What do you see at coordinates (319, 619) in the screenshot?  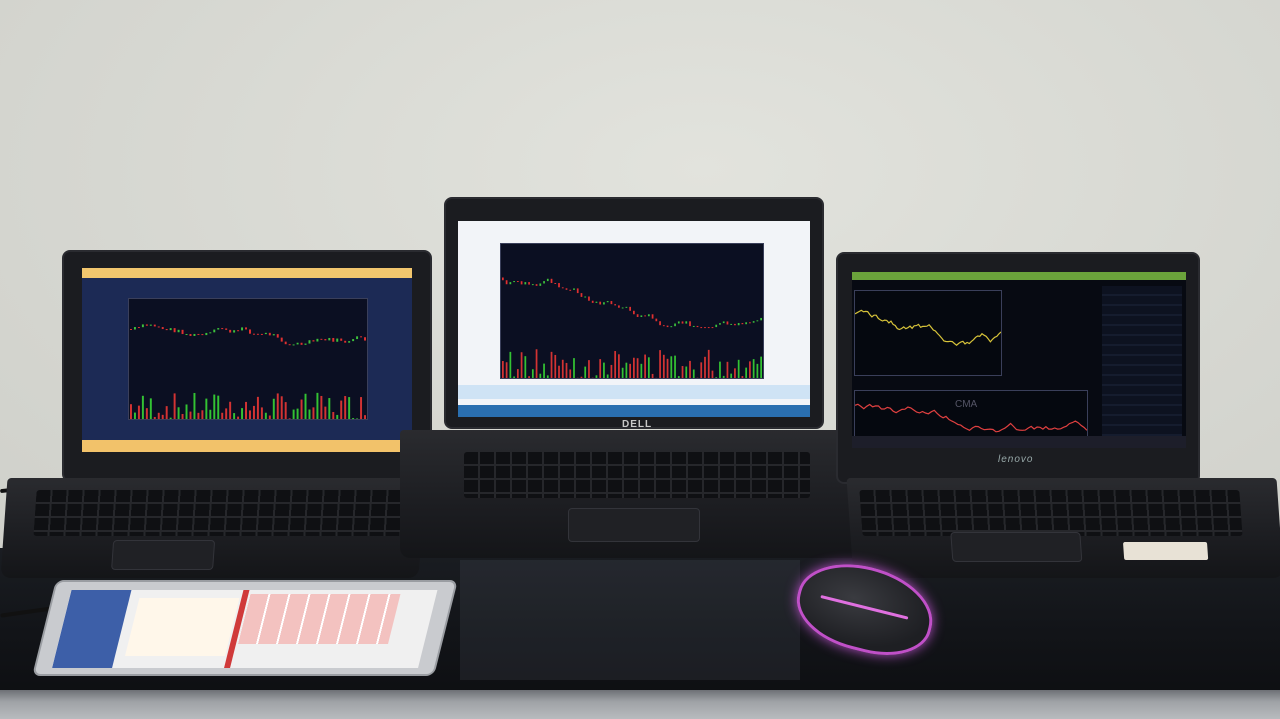 I see `tablet-grid` at bounding box center [319, 619].